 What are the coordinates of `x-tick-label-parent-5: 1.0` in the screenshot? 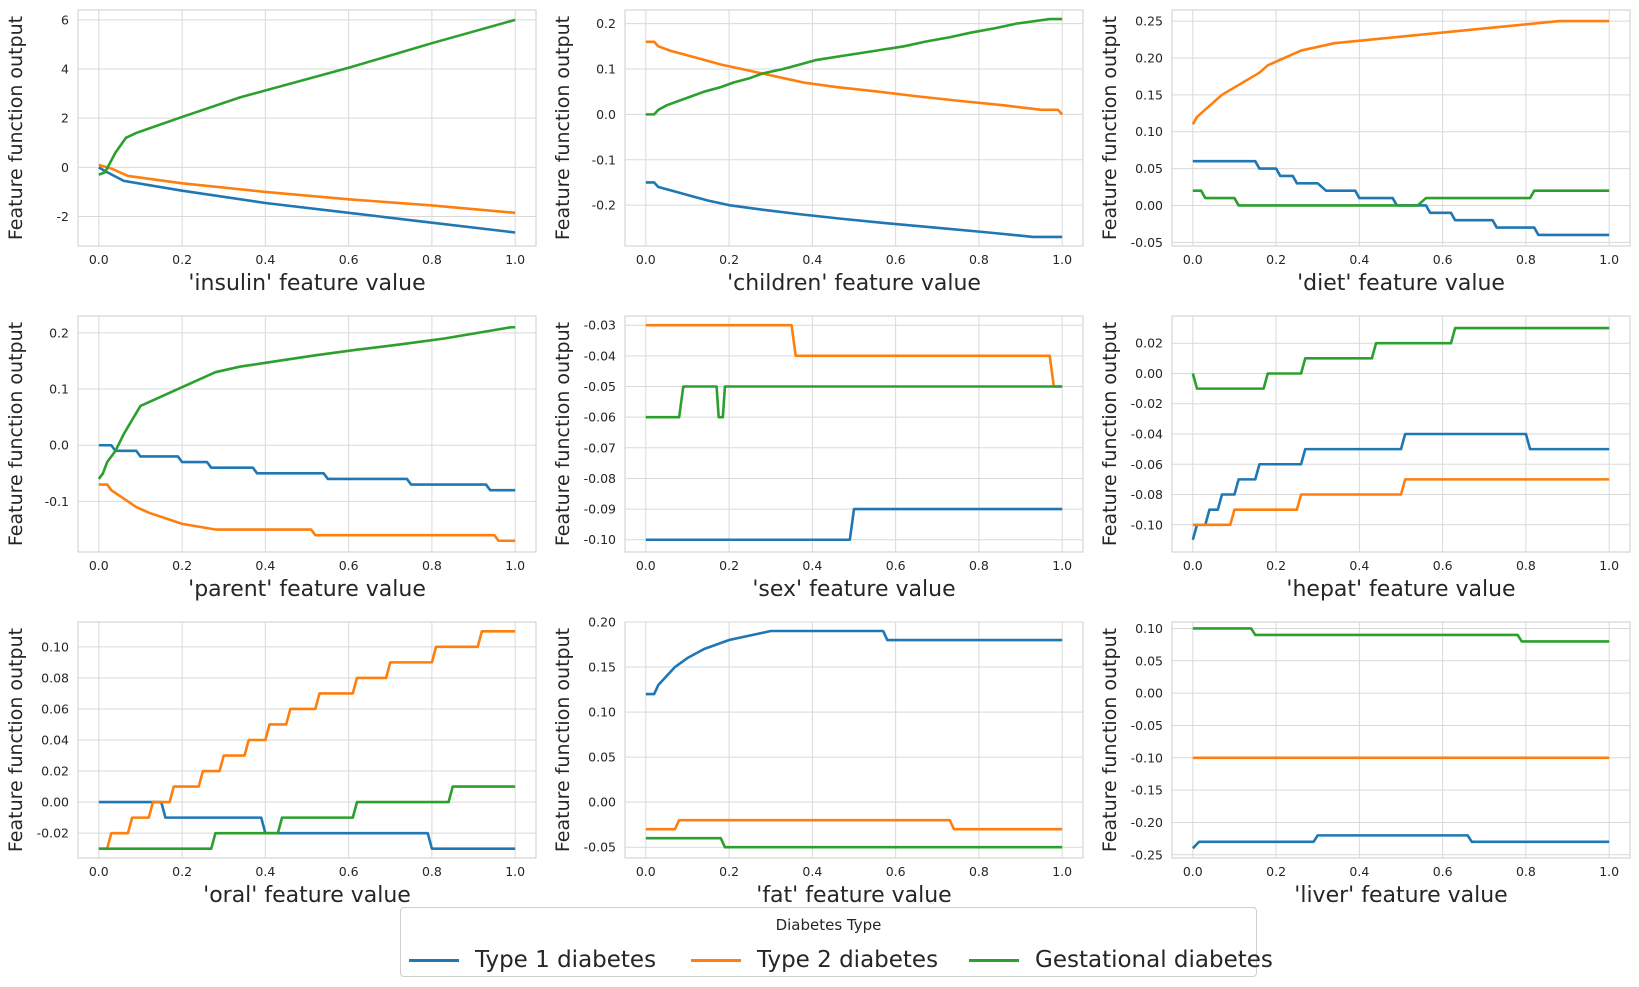 It's located at (515, 565).